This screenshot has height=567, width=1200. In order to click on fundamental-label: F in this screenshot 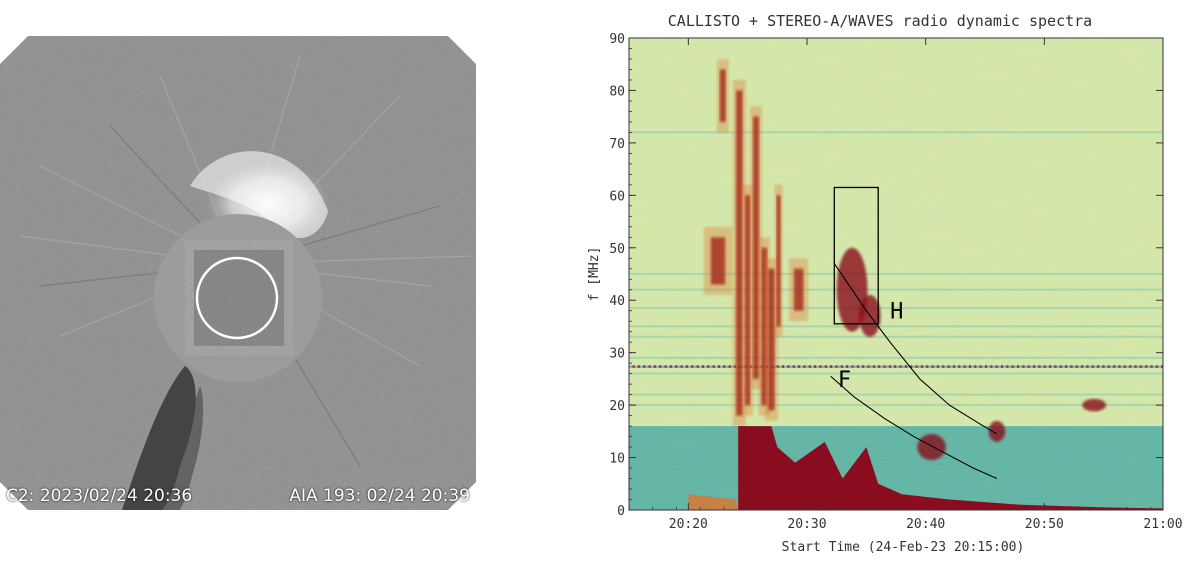, I will do `click(844, 380)`.